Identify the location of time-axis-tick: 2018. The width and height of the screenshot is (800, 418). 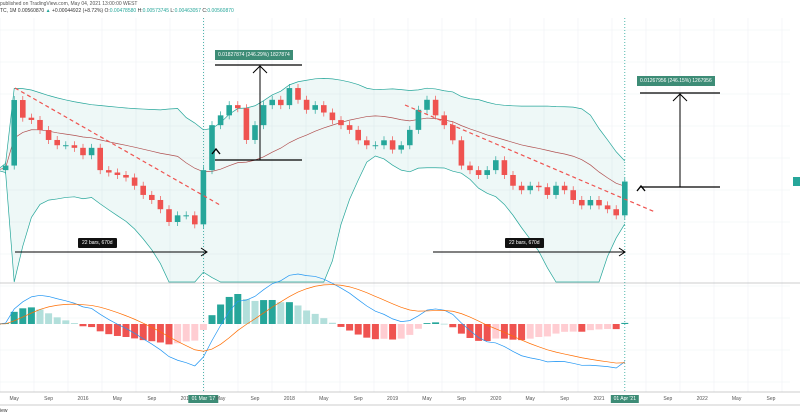
(289, 399).